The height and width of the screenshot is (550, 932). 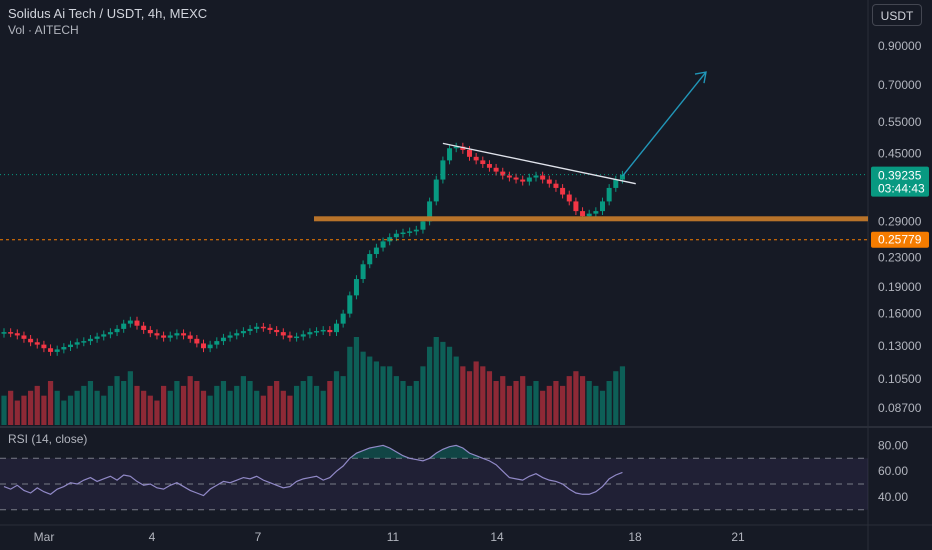 I want to click on volume-label: Vol · AITECH, so click(x=43, y=30).